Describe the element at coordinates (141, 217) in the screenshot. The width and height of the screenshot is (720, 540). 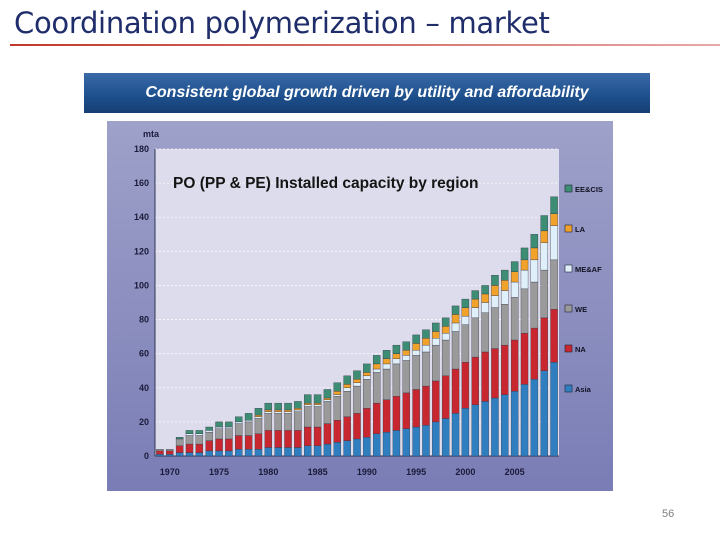
I see `y-tick-label: 140` at that location.